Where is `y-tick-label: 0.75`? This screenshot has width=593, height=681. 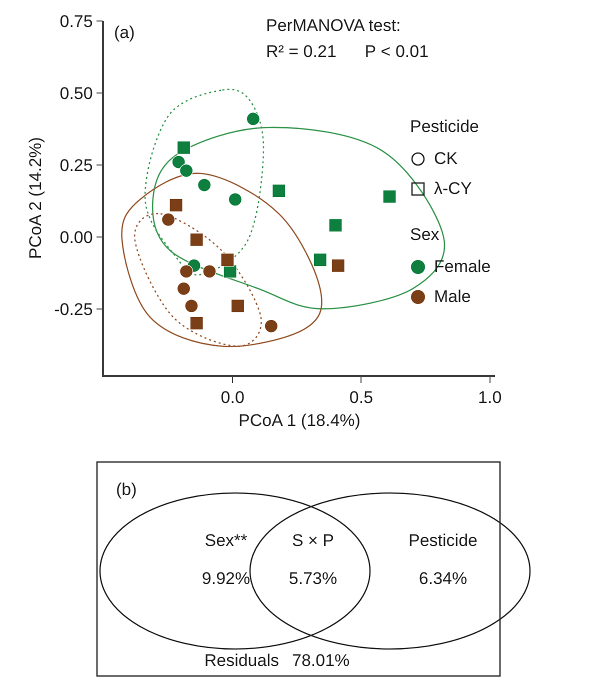 y-tick-label: 0.75 is located at coordinates (76, 21).